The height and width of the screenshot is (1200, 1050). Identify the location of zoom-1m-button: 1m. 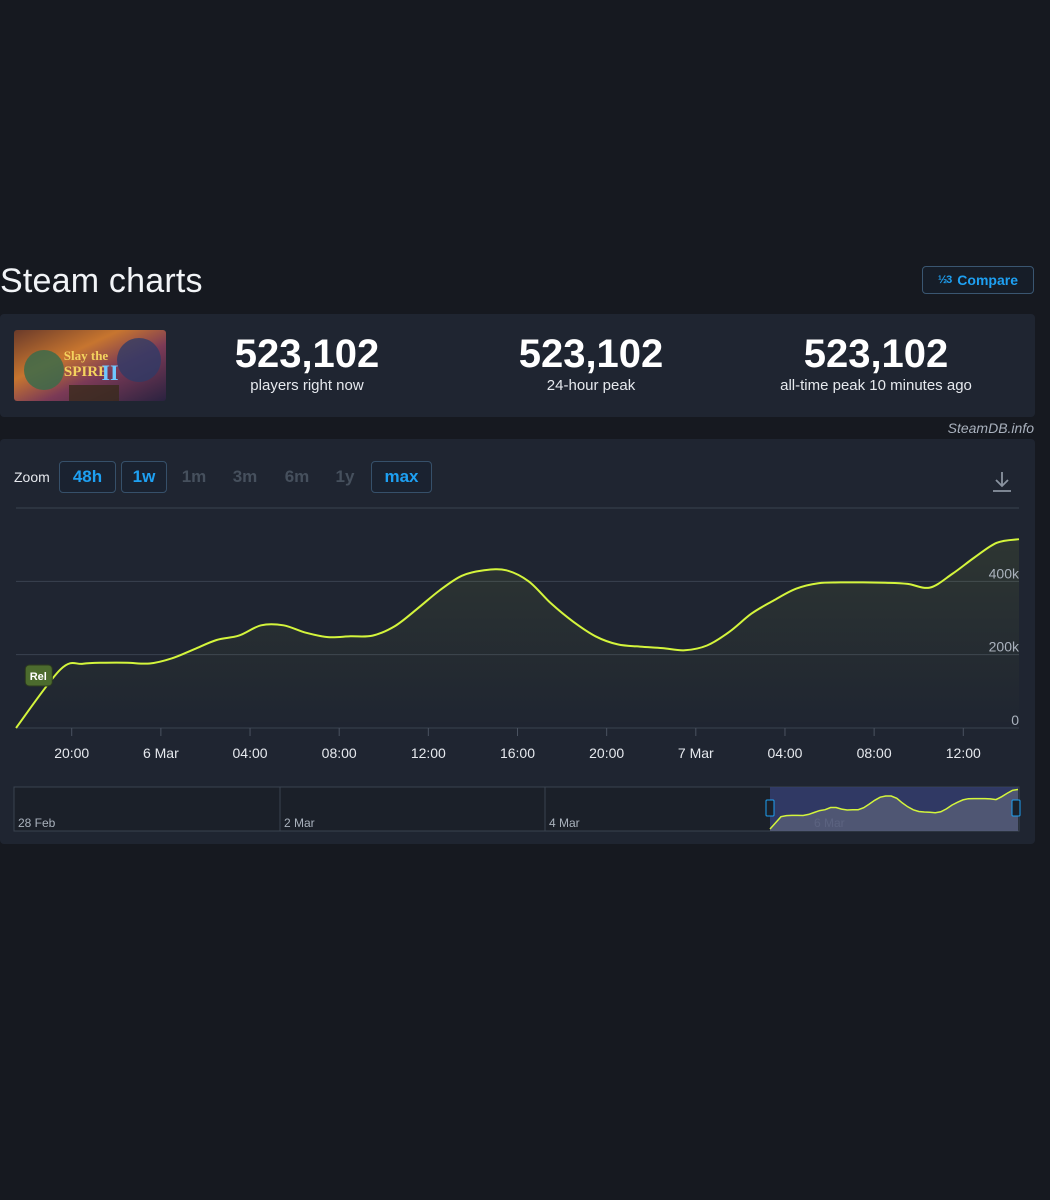
(194, 476).